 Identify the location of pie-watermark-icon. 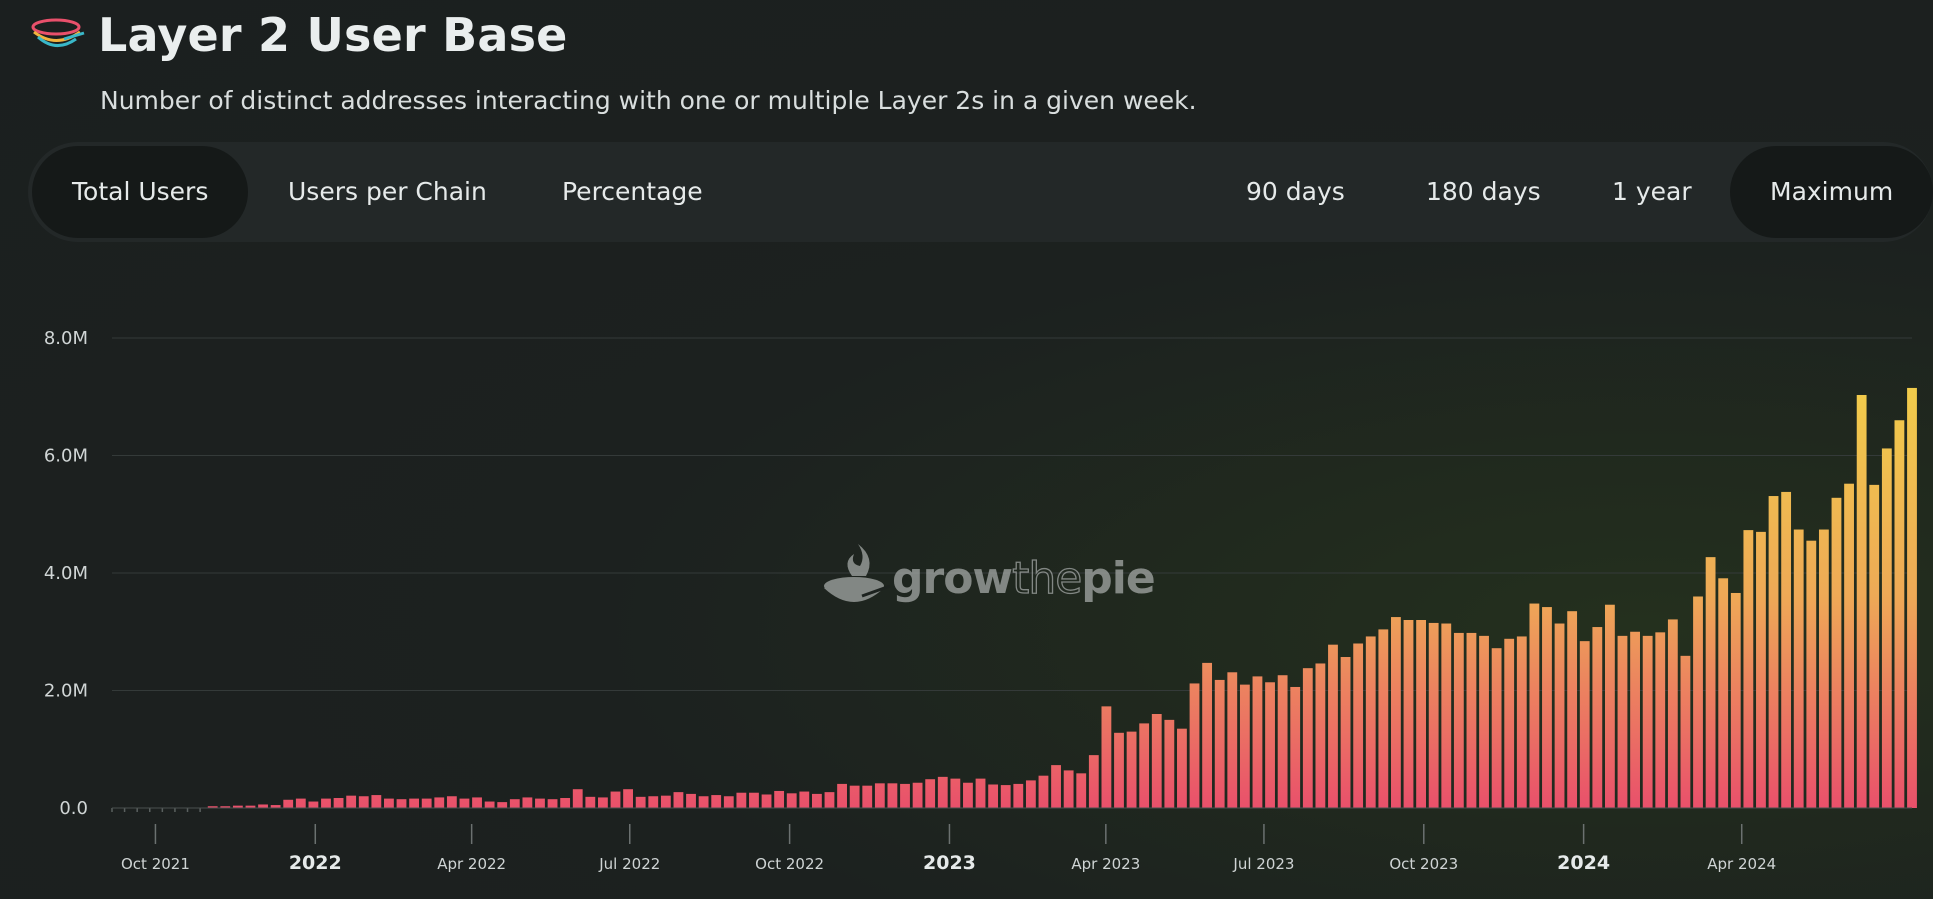
(857, 573).